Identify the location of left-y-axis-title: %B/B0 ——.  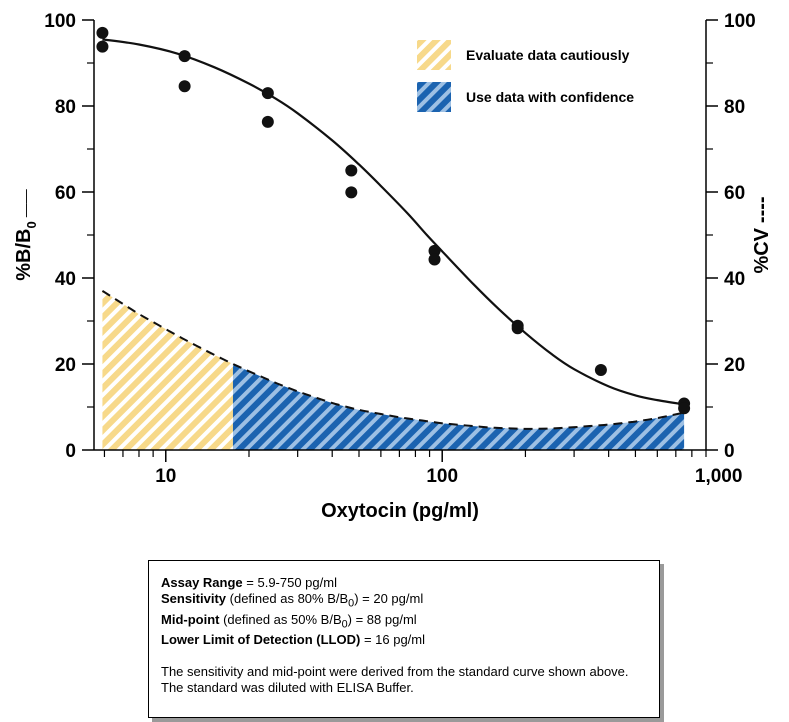
(26, 234).